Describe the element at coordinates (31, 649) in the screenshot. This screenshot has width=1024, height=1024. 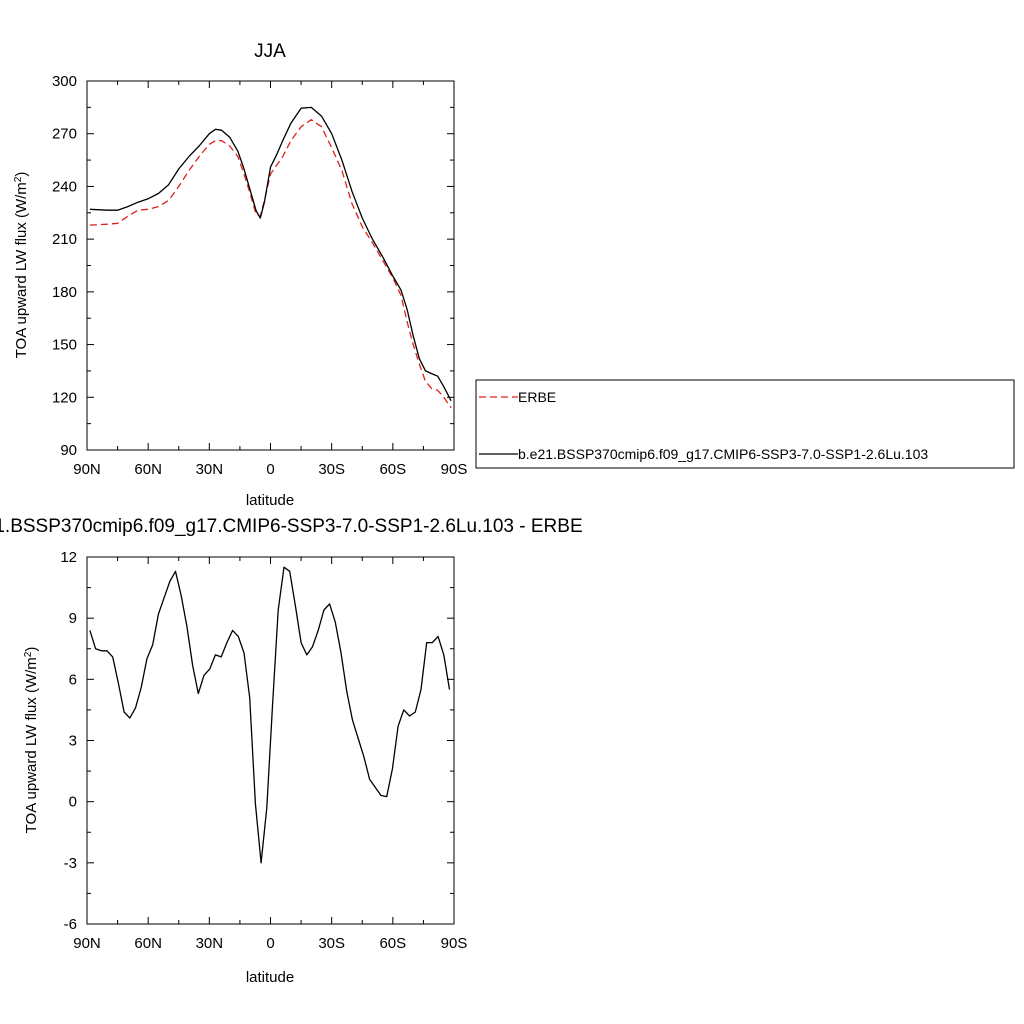
I see `bottom-y-axis-label-close: )` at that location.